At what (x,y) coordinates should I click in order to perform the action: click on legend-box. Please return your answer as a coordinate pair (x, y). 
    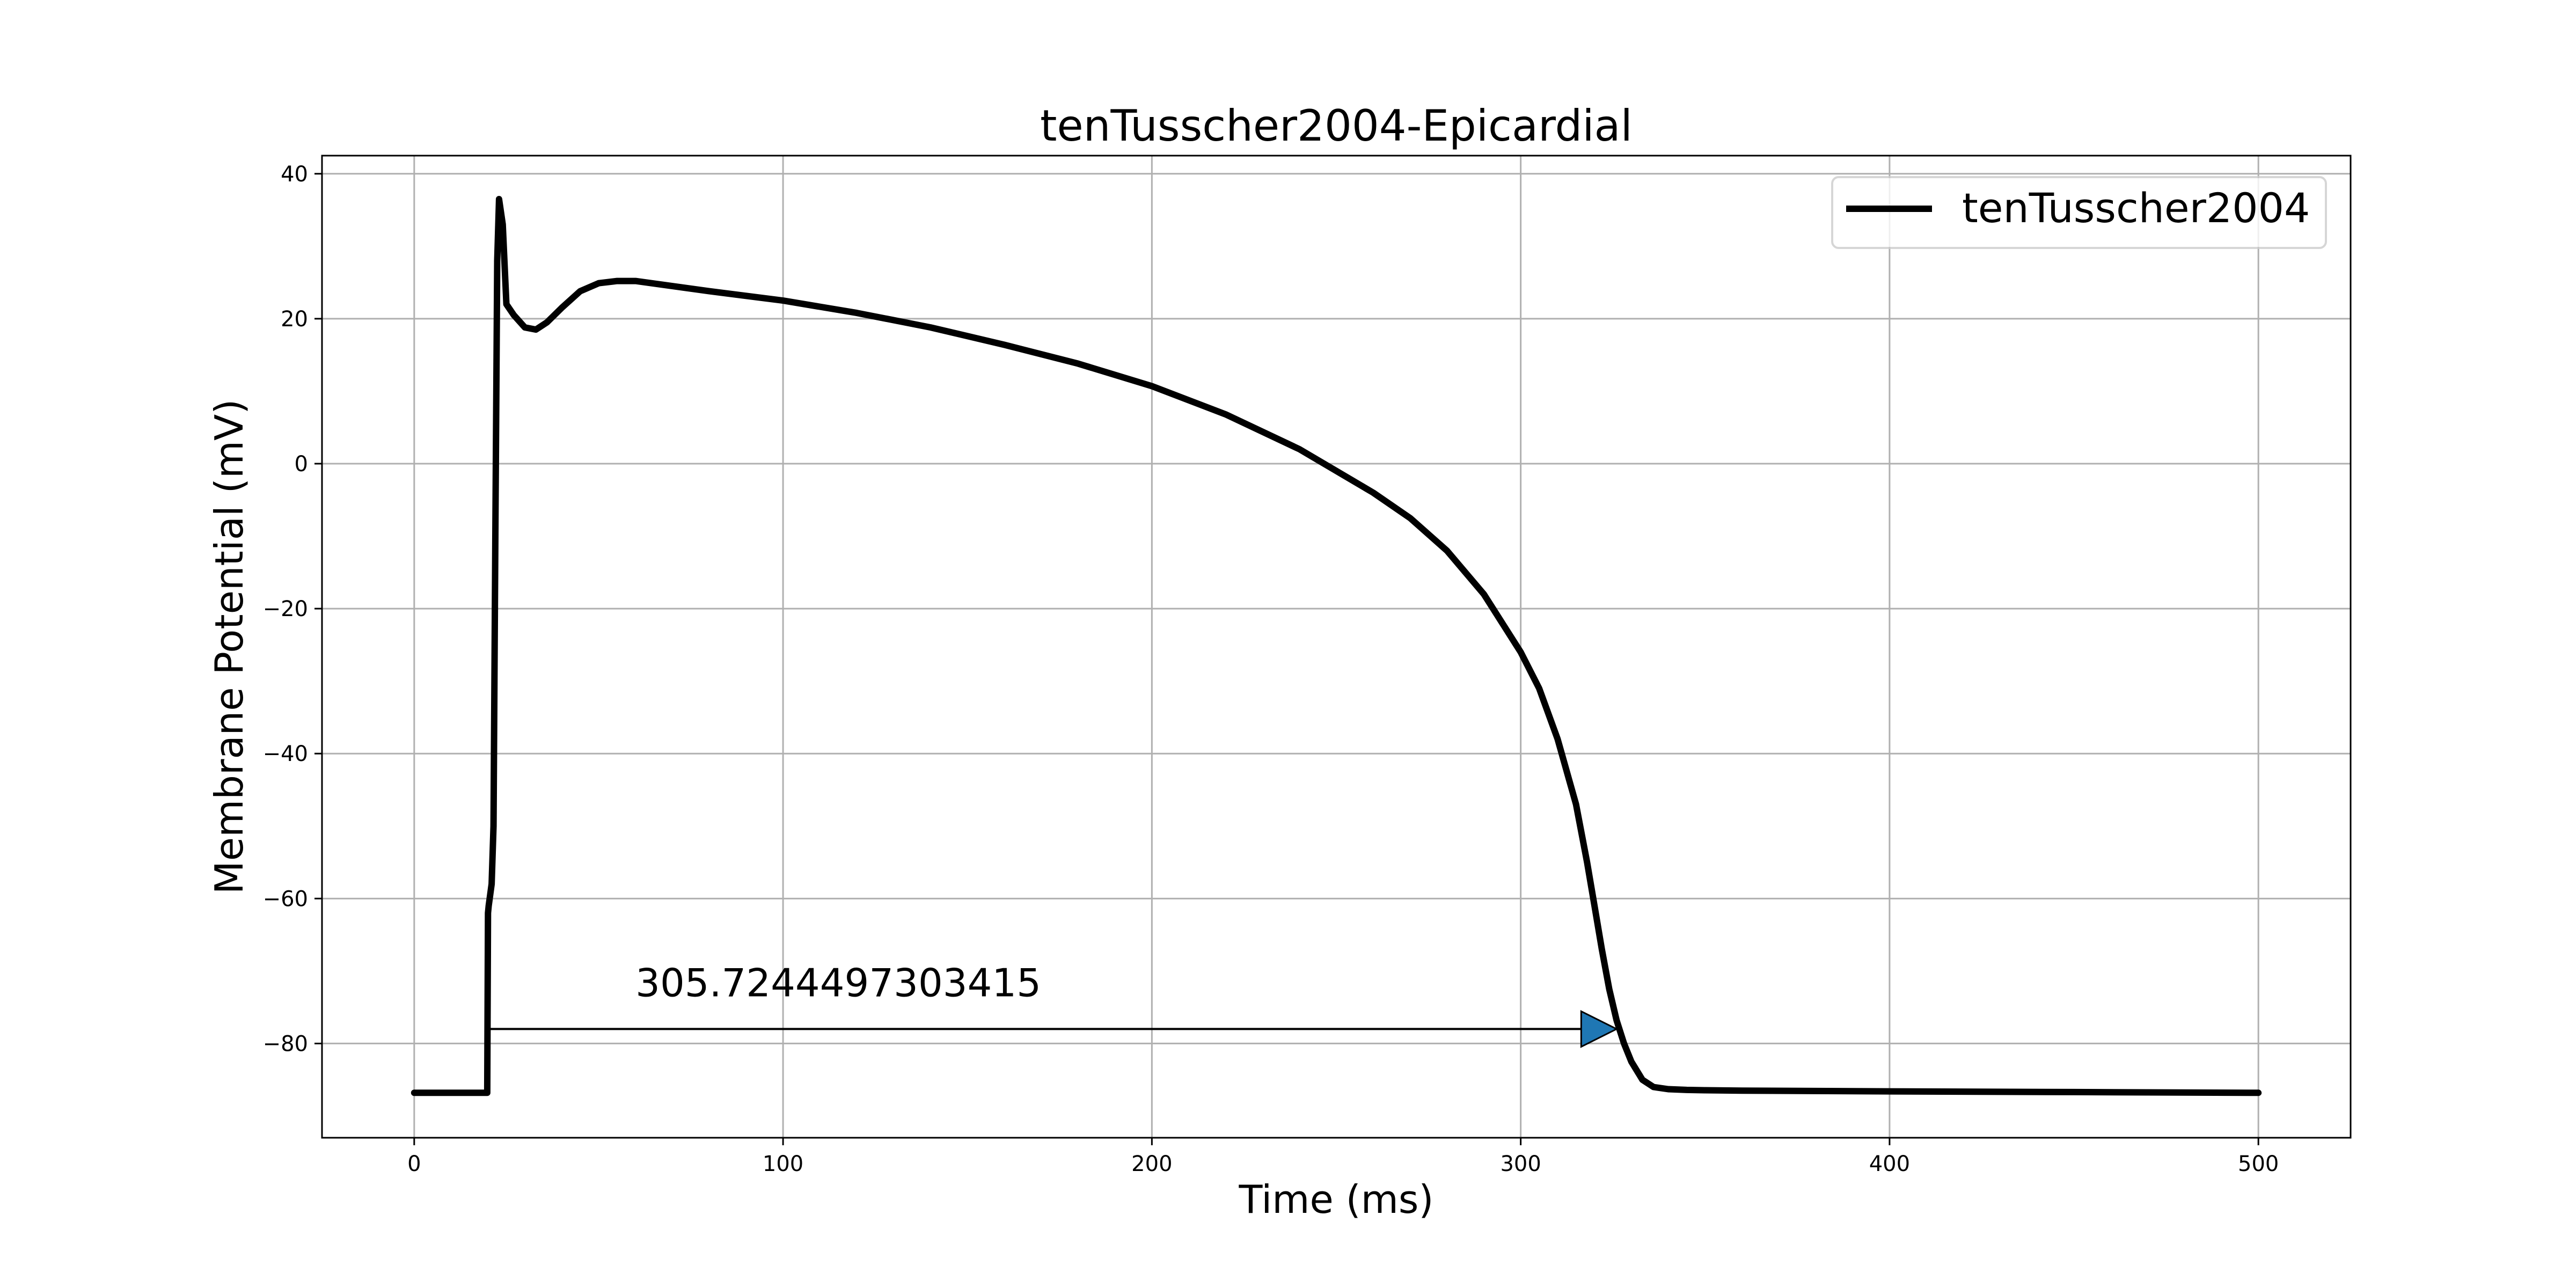
    Looking at the image, I should click on (2079, 212).